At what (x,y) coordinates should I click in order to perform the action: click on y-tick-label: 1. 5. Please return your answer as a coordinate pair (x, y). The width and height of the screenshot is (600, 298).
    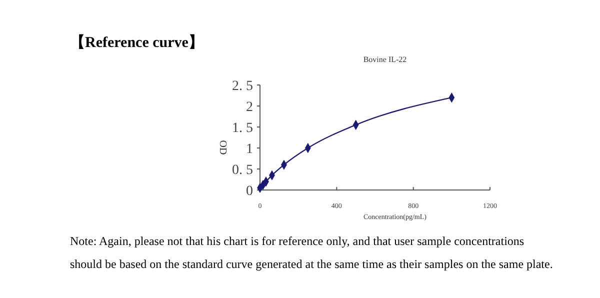
    Looking at the image, I should click on (242, 128).